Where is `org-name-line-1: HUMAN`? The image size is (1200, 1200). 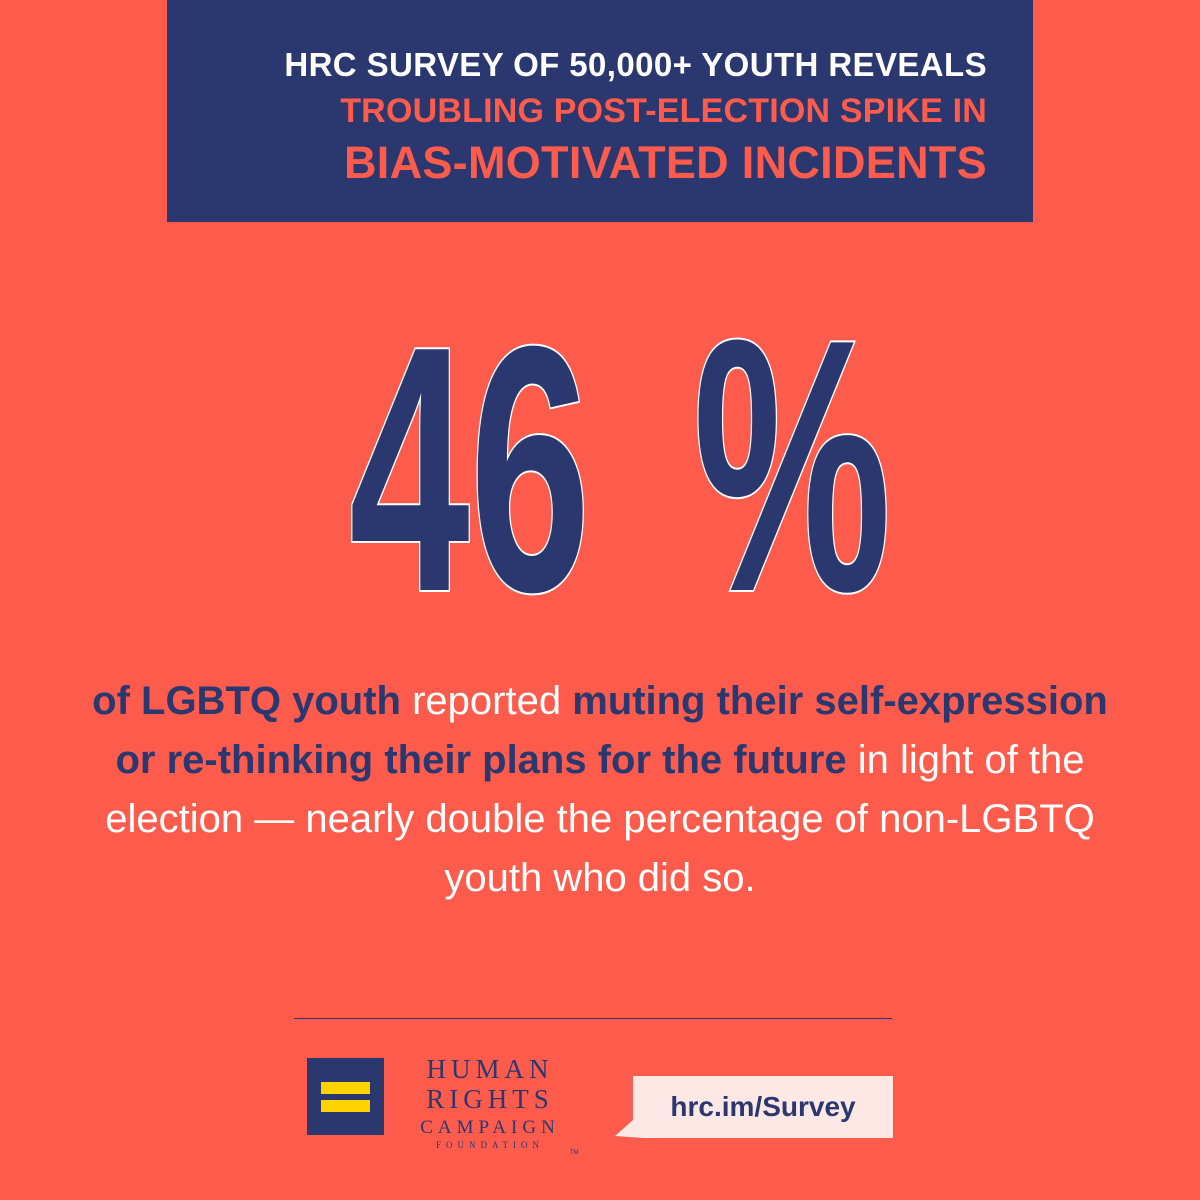 org-name-line-1: HUMAN is located at coordinates (490, 1069).